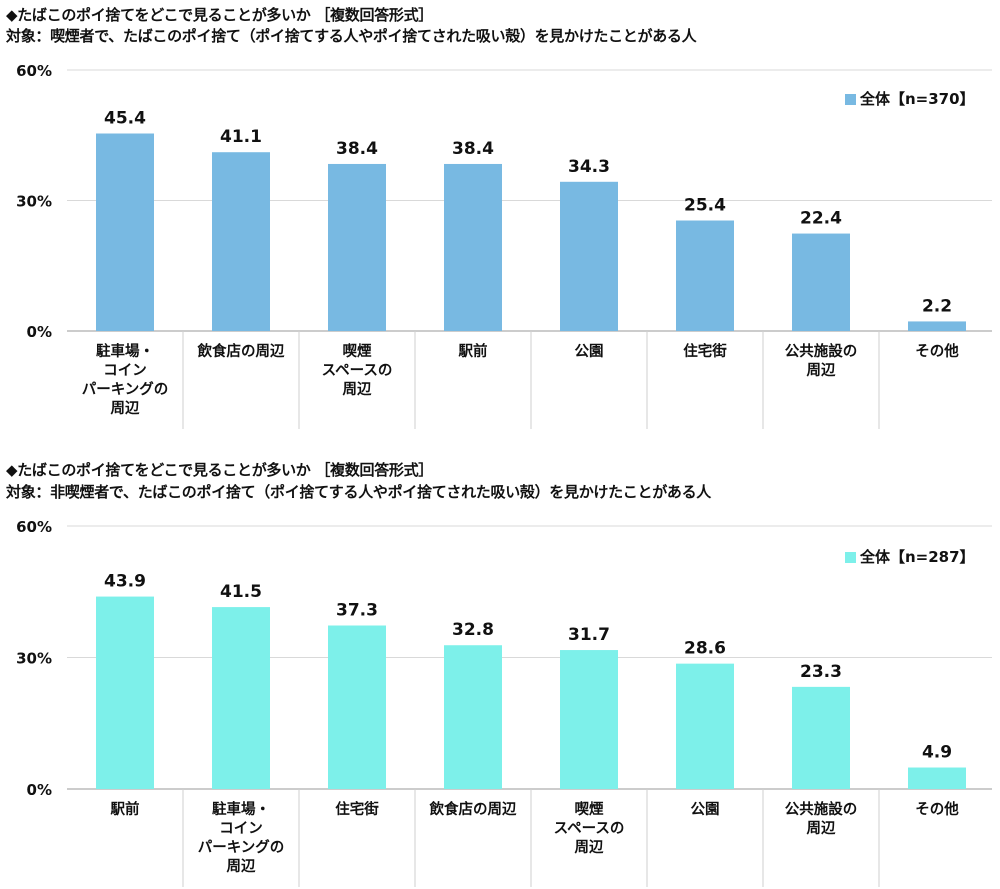  Describe the element at coordinates (220, 470) in the screenshot. I see `chart-2-title: ◆たばこのポイ捨てをどこで見ることが多いか ［複数回答形式］` at that location.